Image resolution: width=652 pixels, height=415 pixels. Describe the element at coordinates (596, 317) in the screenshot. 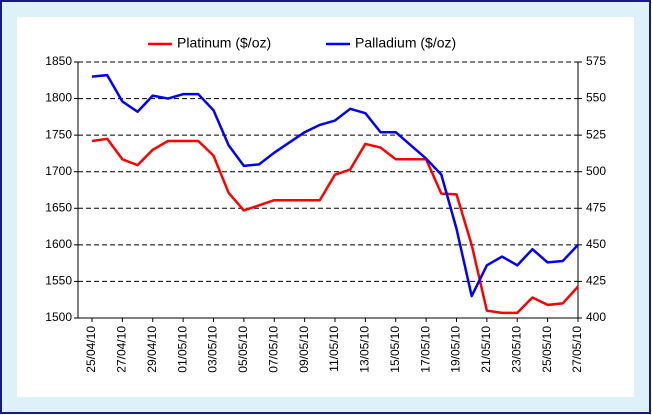

I see `y2-tick-label: 400` at that location.